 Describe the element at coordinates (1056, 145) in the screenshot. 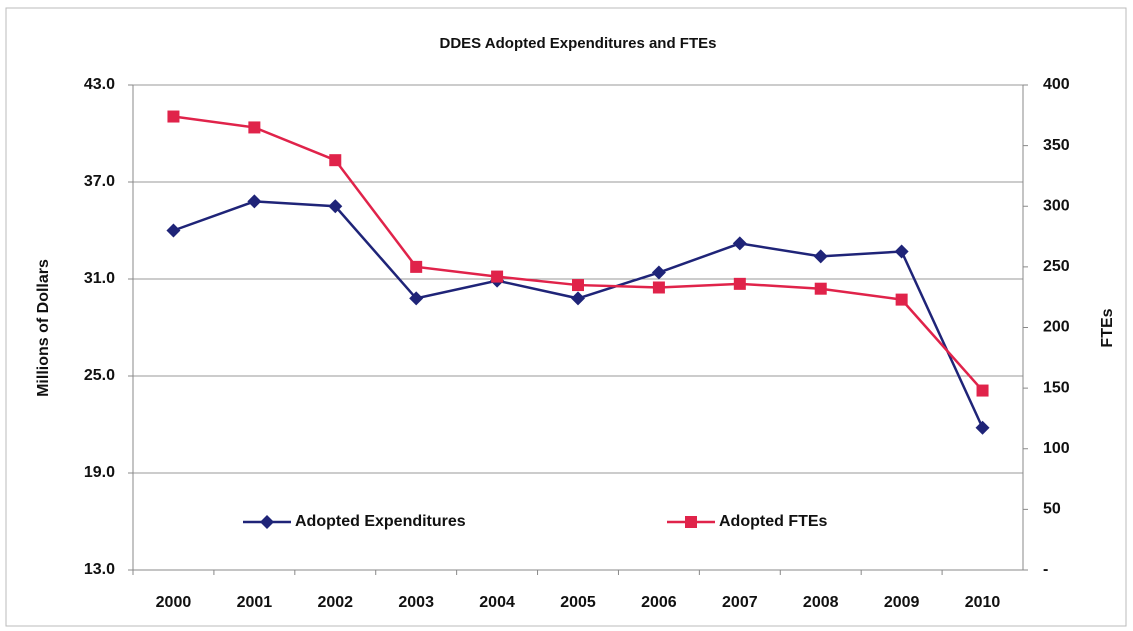

I see `y2-tick-label: 350` at that location.